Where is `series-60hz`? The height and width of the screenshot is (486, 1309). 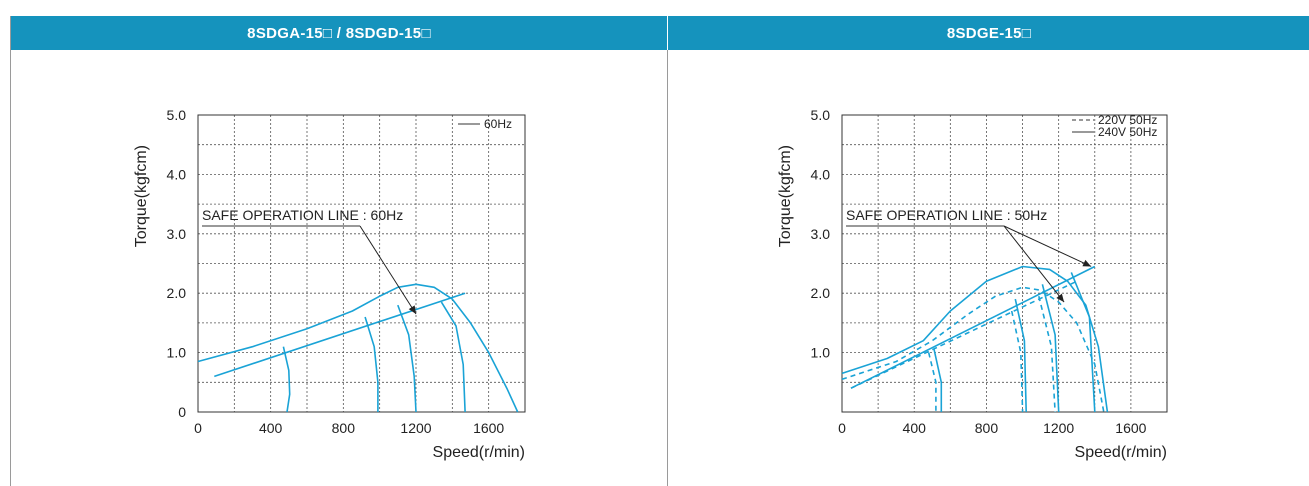
series-60hz is located at coordinates (358, 348).